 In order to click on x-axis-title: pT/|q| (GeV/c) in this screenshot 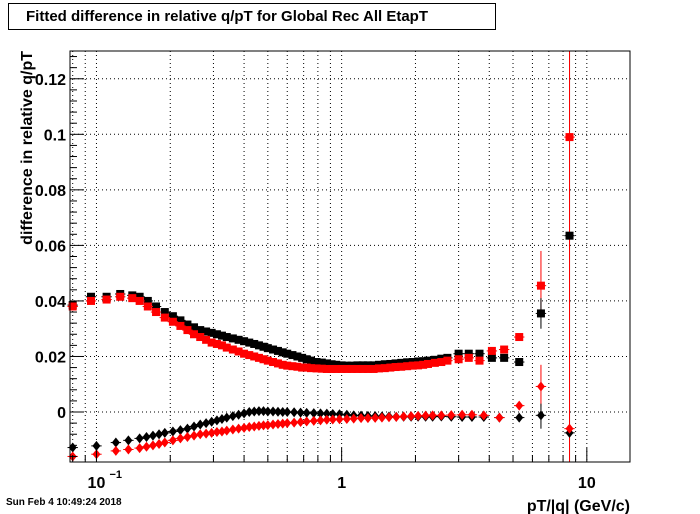, I will do `click(578, 506)`.